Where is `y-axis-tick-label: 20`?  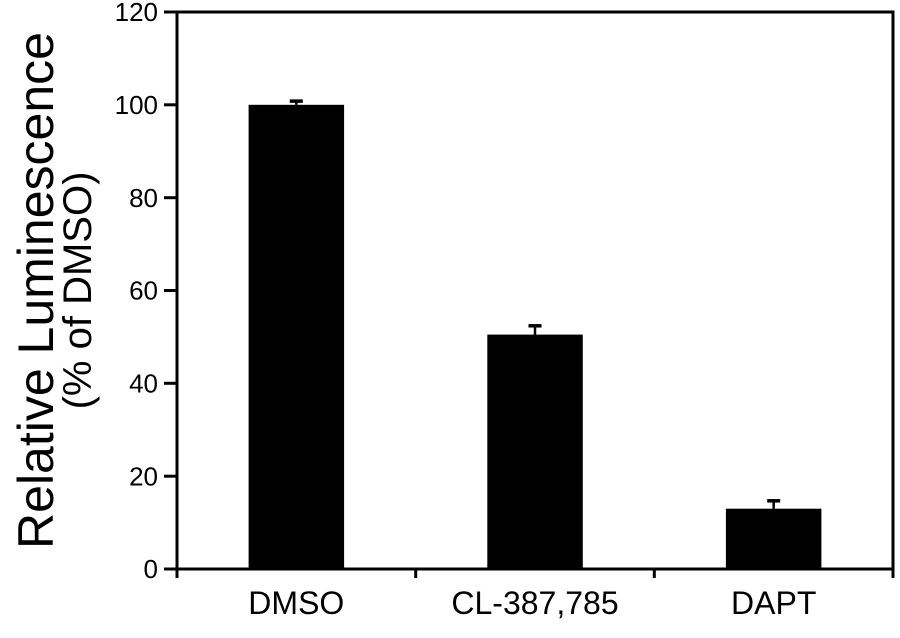 y-axis-tick-label: 20 is located at coordinates (143, 476).